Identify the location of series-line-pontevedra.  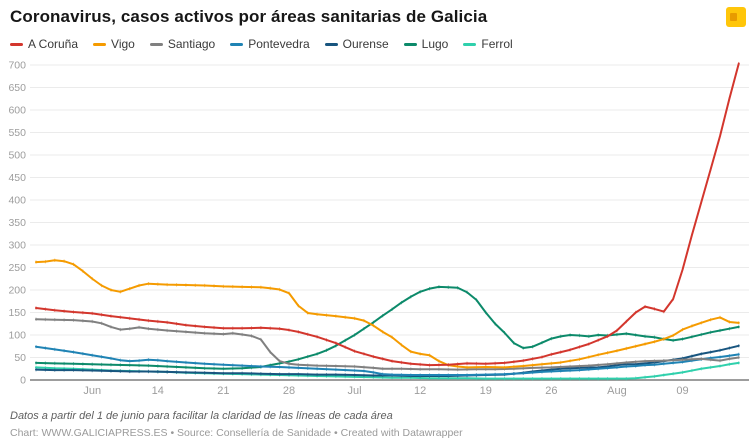
(387, 361).